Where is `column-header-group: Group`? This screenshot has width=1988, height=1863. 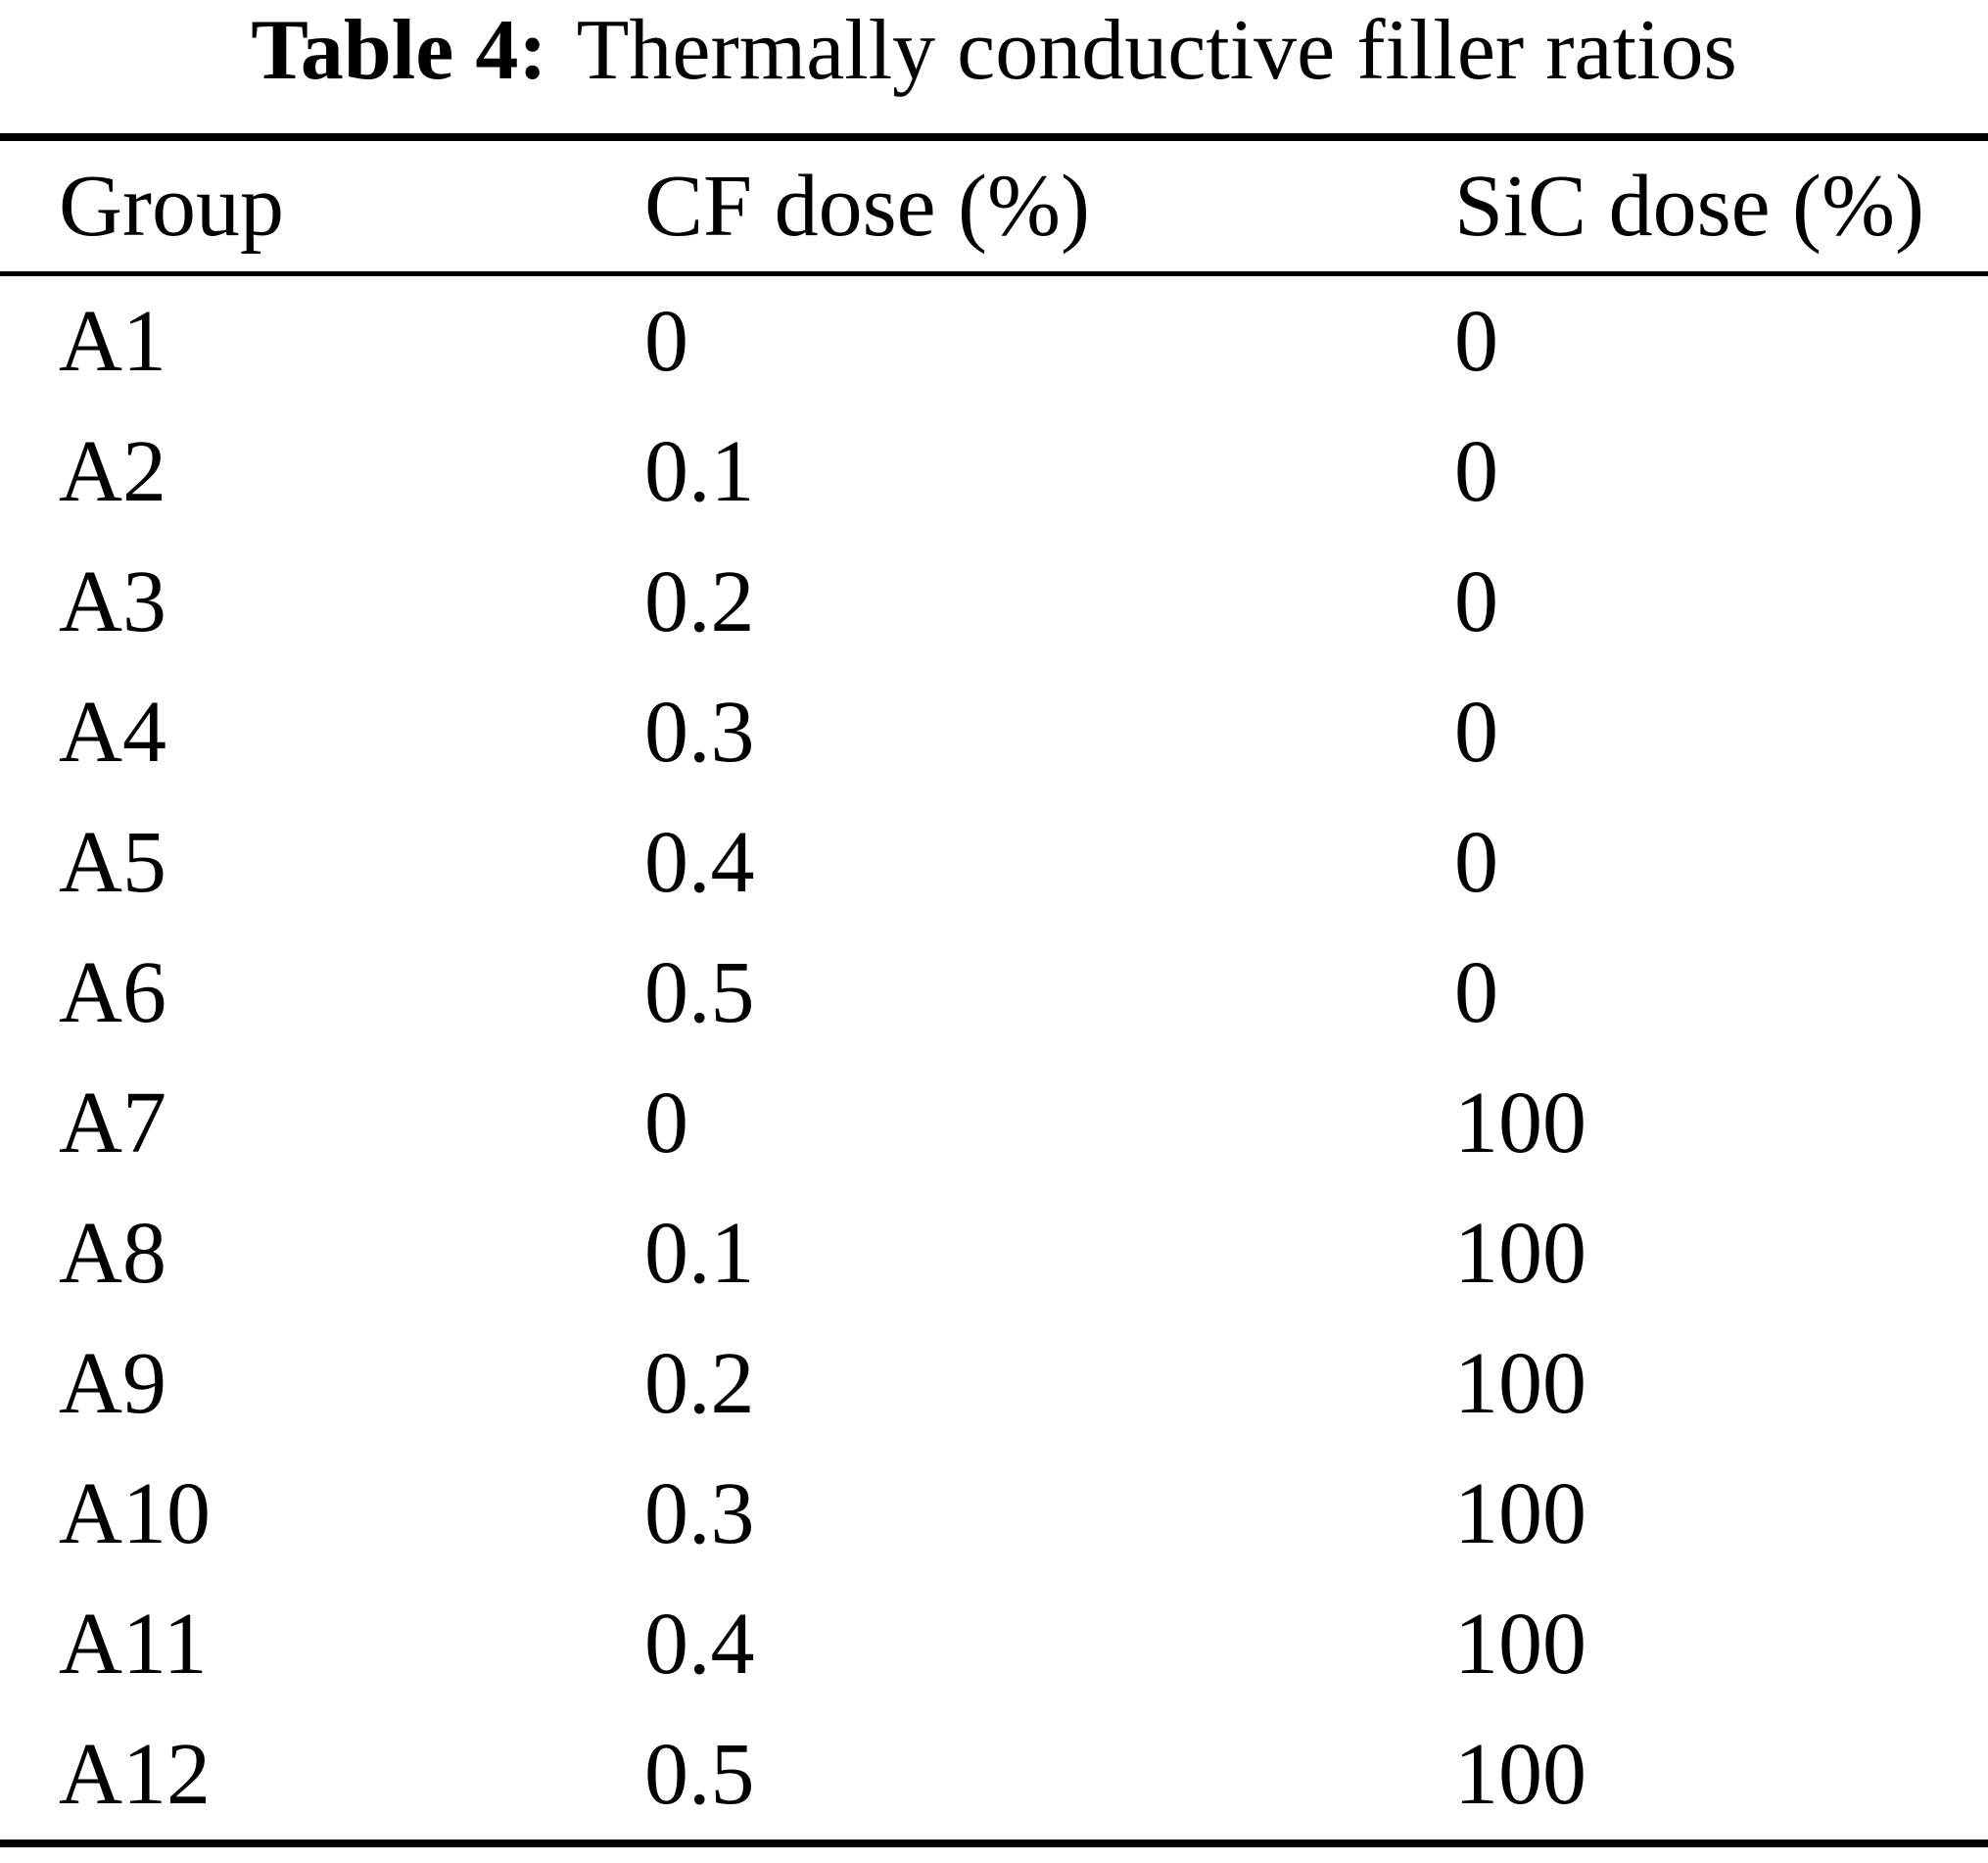 column-header-group: Group is located at coordinates (171, 207).